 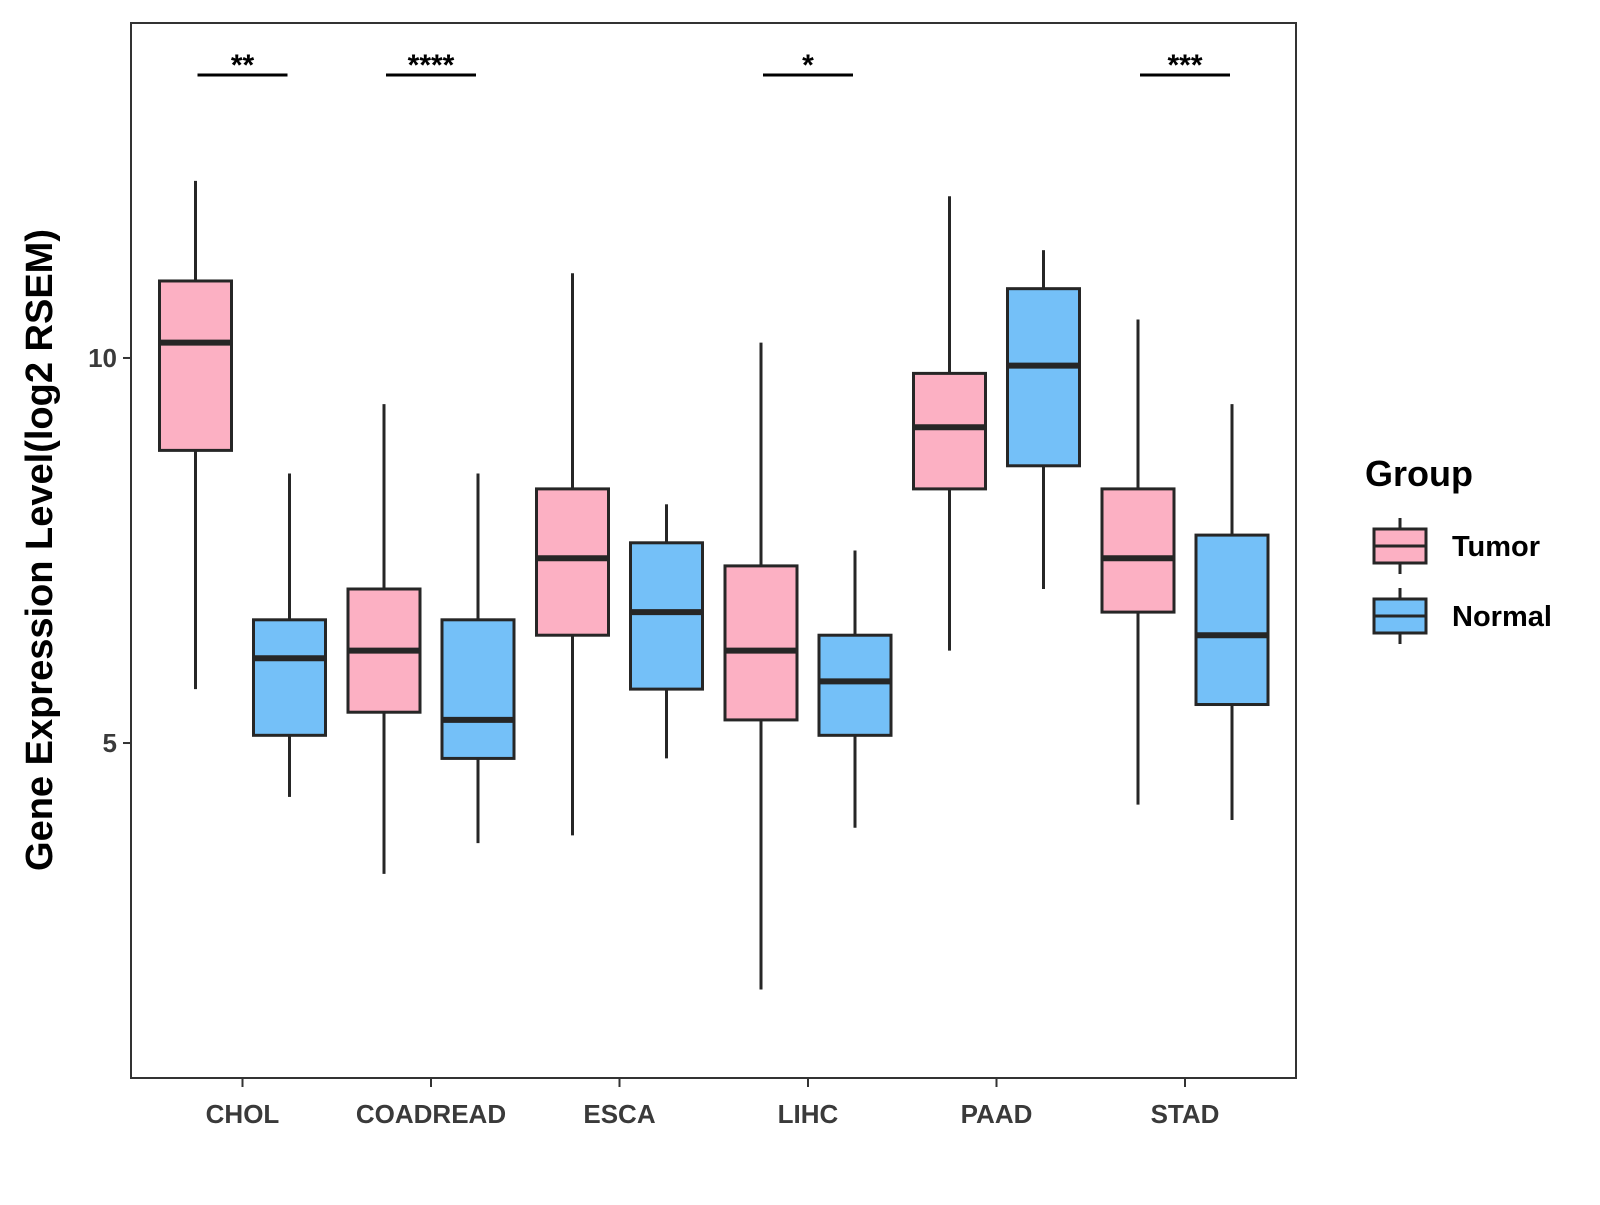 I want to click on box-tumor-lihc, so click(x=761, y=666).